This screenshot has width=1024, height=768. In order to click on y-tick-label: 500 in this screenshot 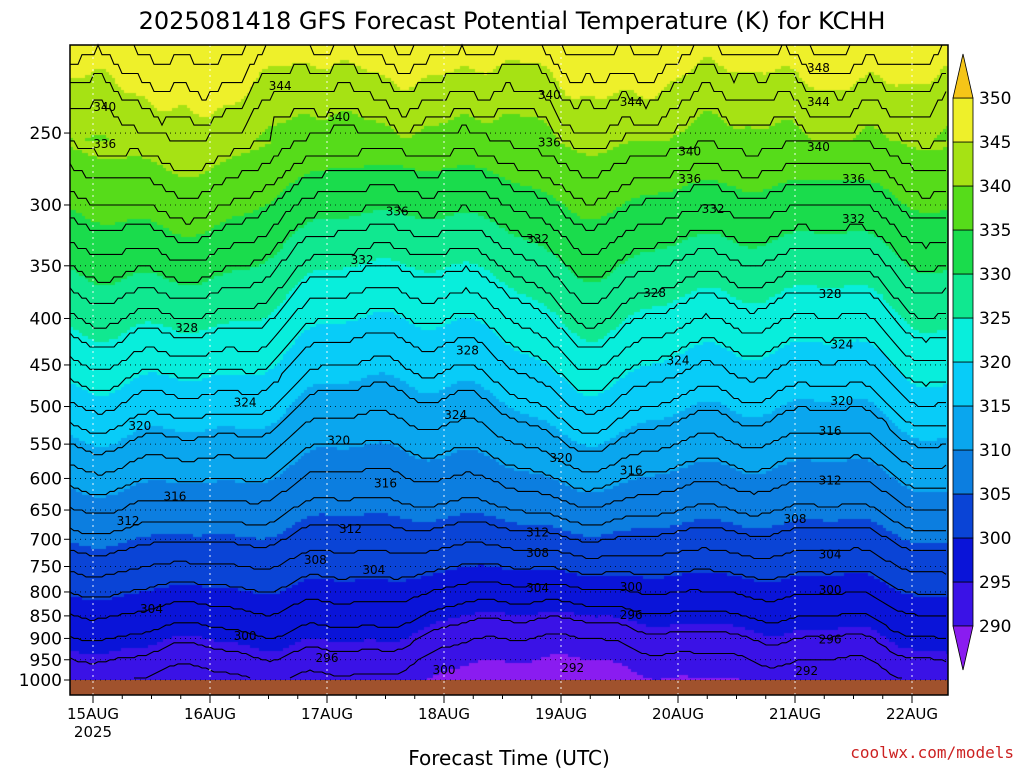, I will do `click(46, 408)`.